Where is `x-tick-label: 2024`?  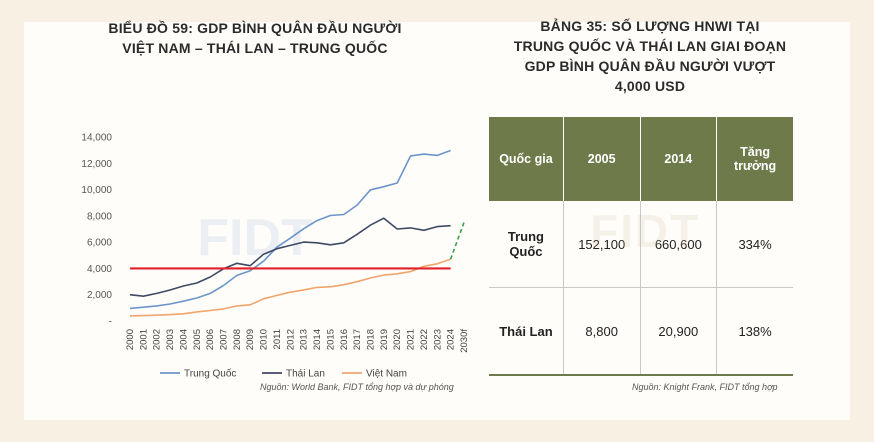
x-tick-label: 2024 is located at coordinates (451, 339).